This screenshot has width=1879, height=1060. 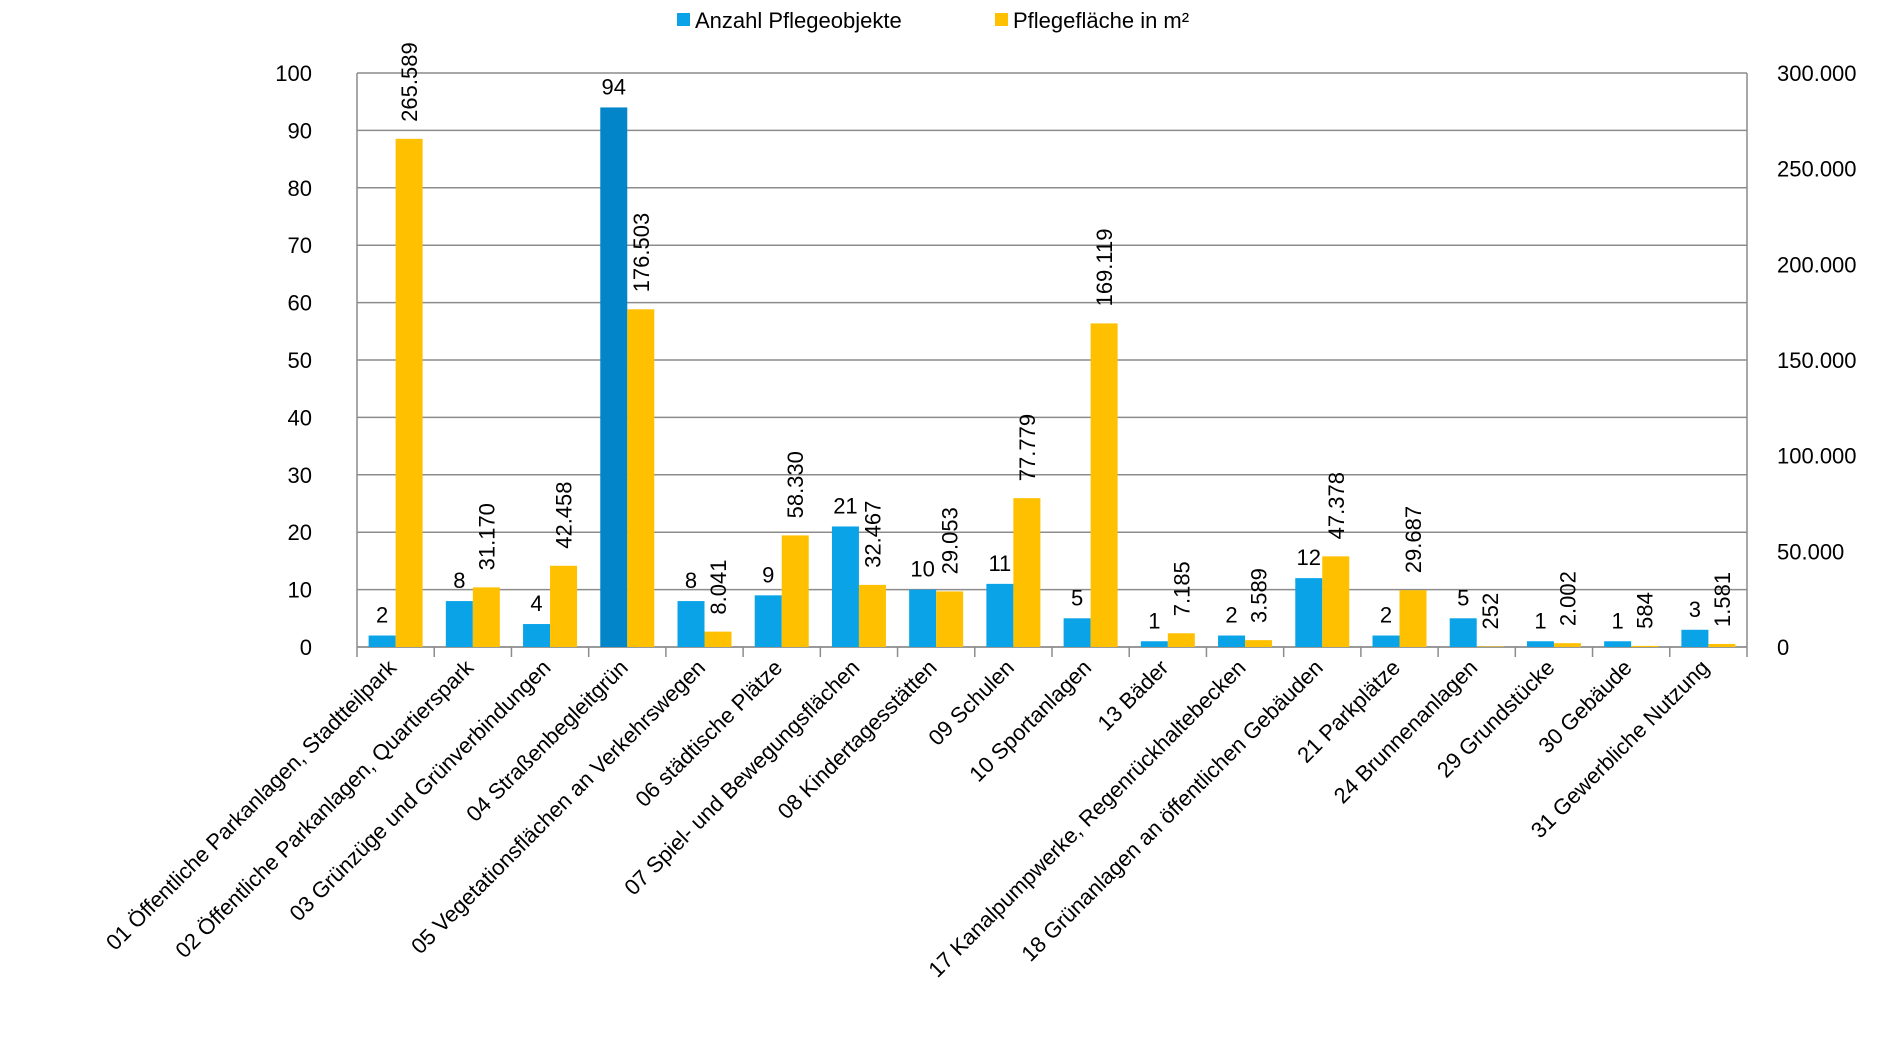 What do you see at coordinates (1104, 268) in the screenshot?
I see `data-label-pflegeflaeche: 169.119` at bounding box center [1104, 268].